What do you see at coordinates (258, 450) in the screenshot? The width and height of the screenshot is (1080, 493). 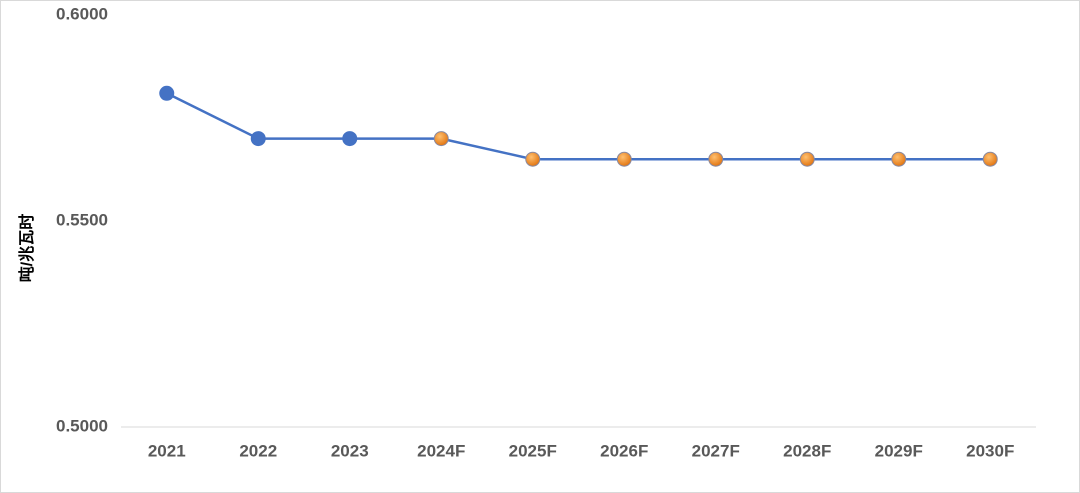 I see `x-tick-label: 2022` at bounding box center [258, 450].